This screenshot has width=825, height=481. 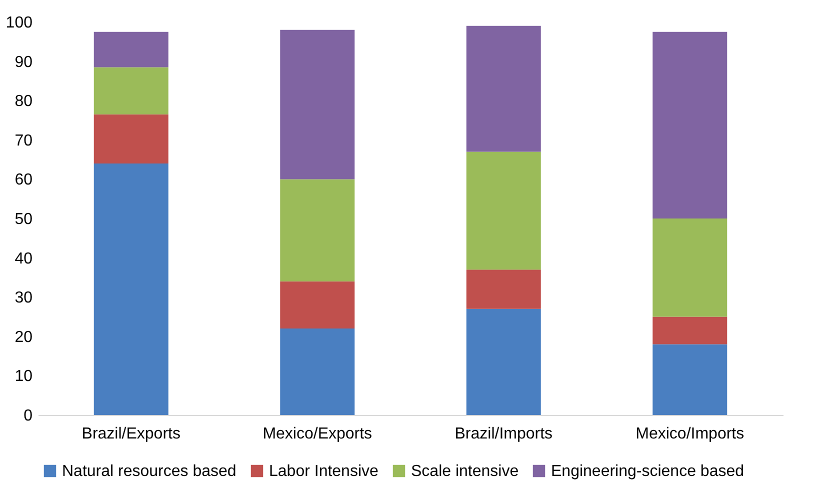 I want to click on y-tick-label: 100, so click(x=19, y=23).